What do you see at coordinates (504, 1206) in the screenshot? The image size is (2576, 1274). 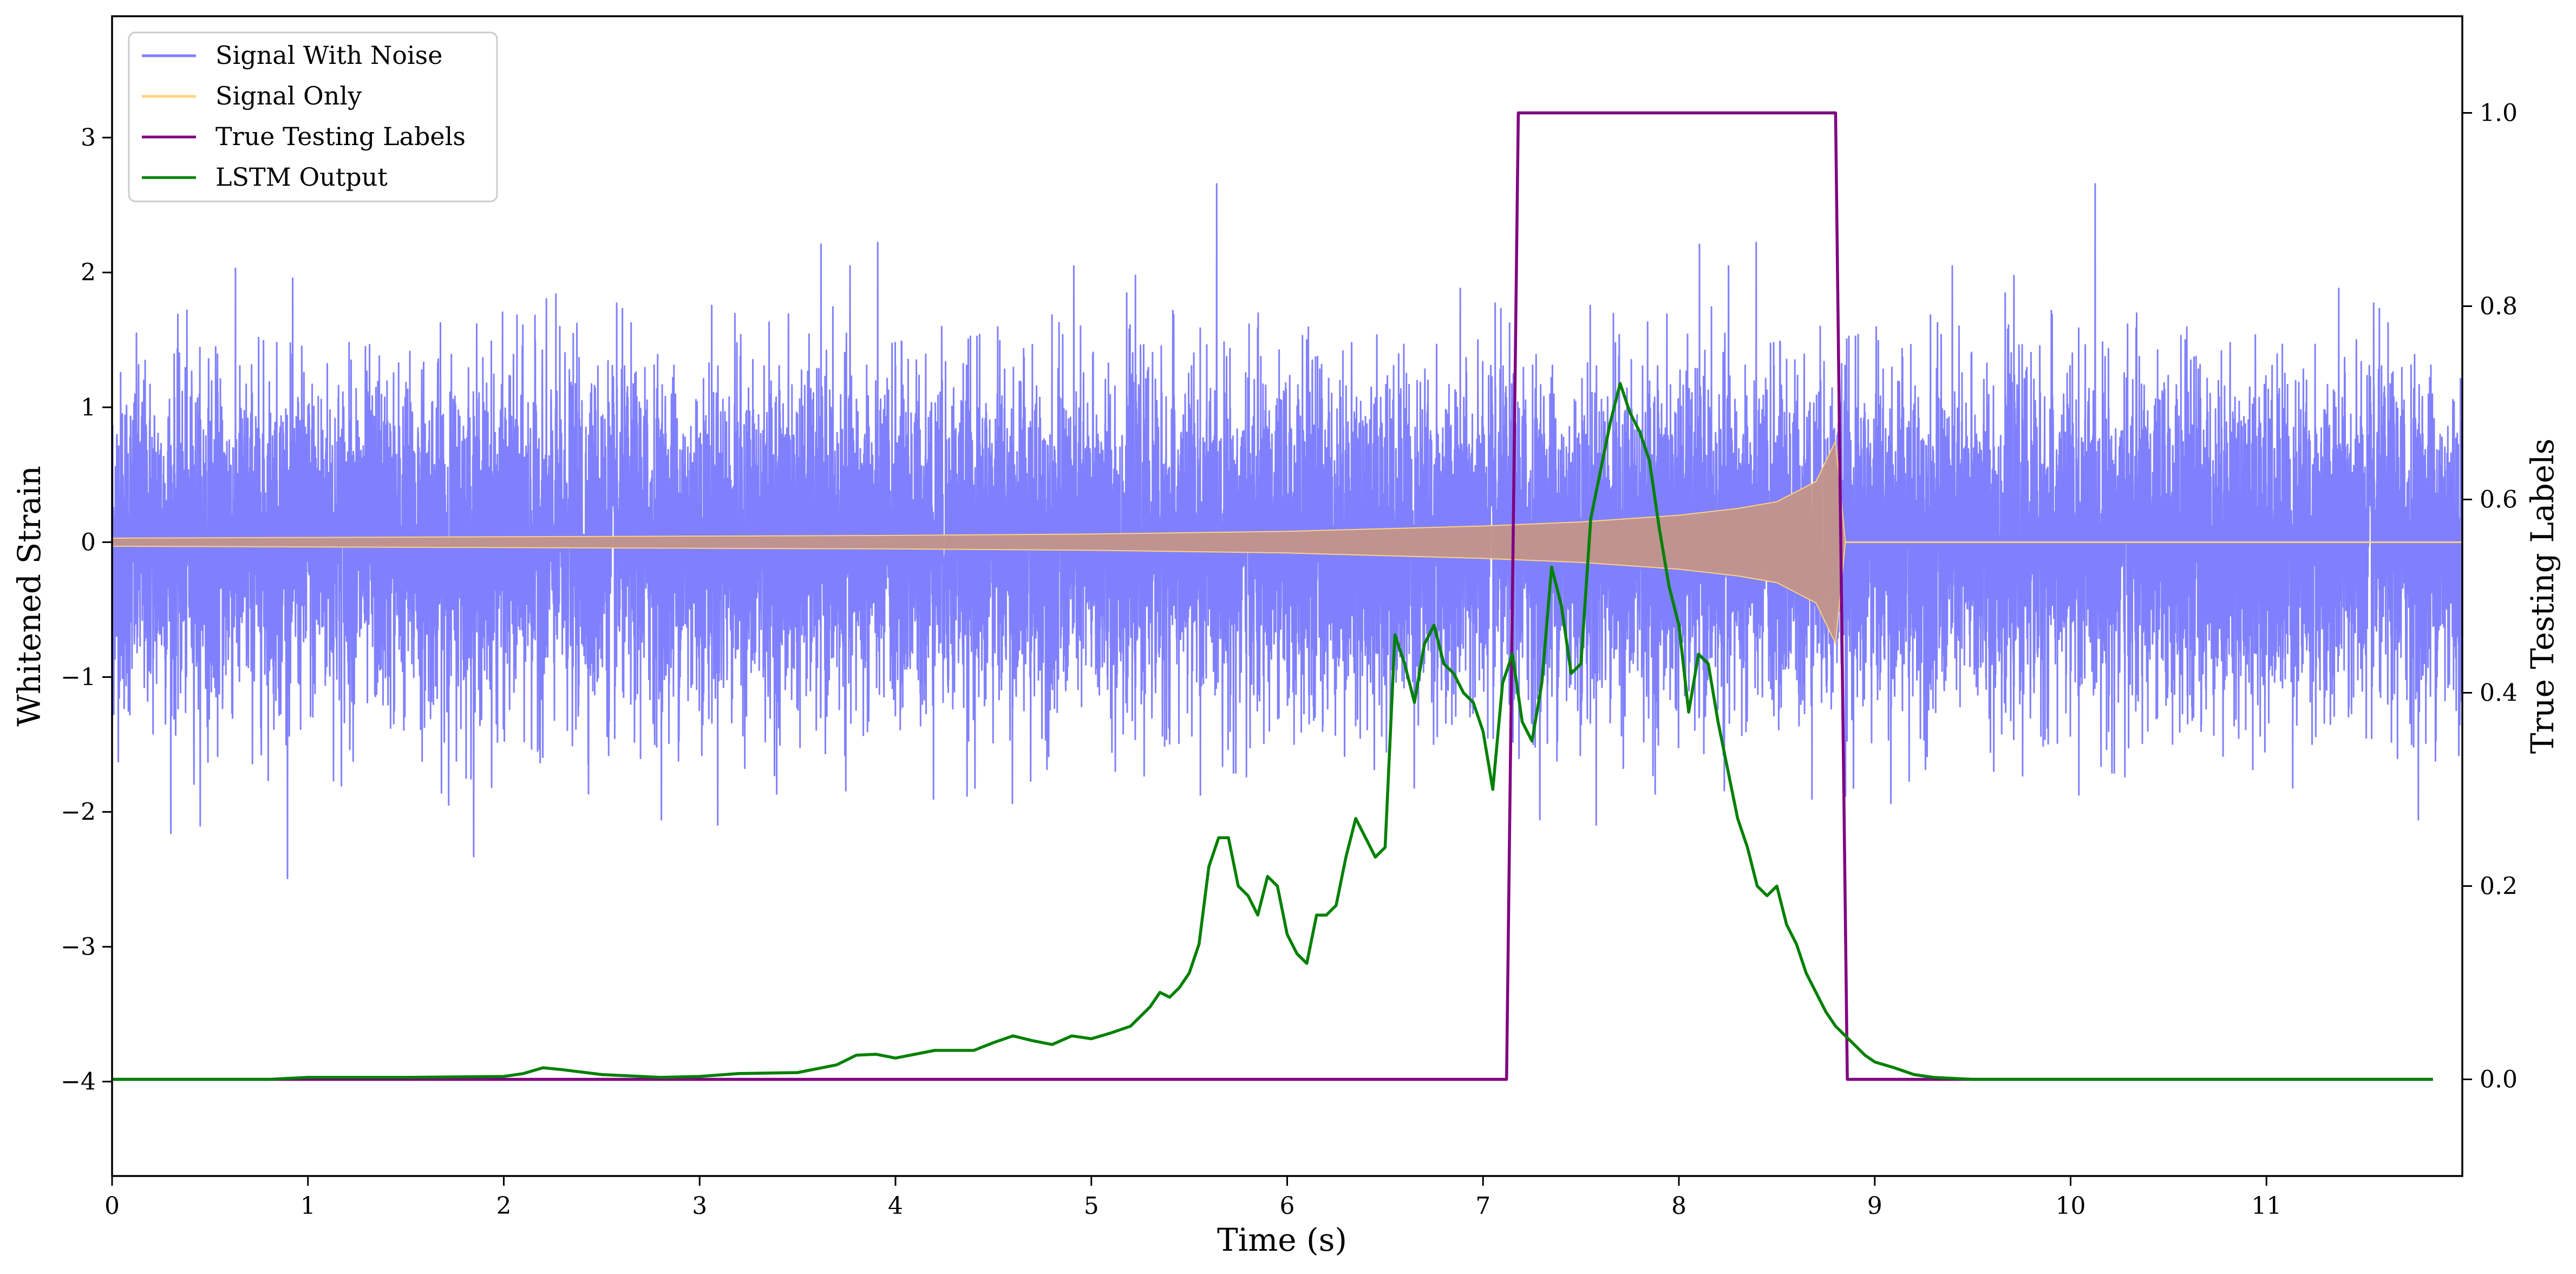 I see `x-tick-label-2: 2` at bounding box center [504, 1206].